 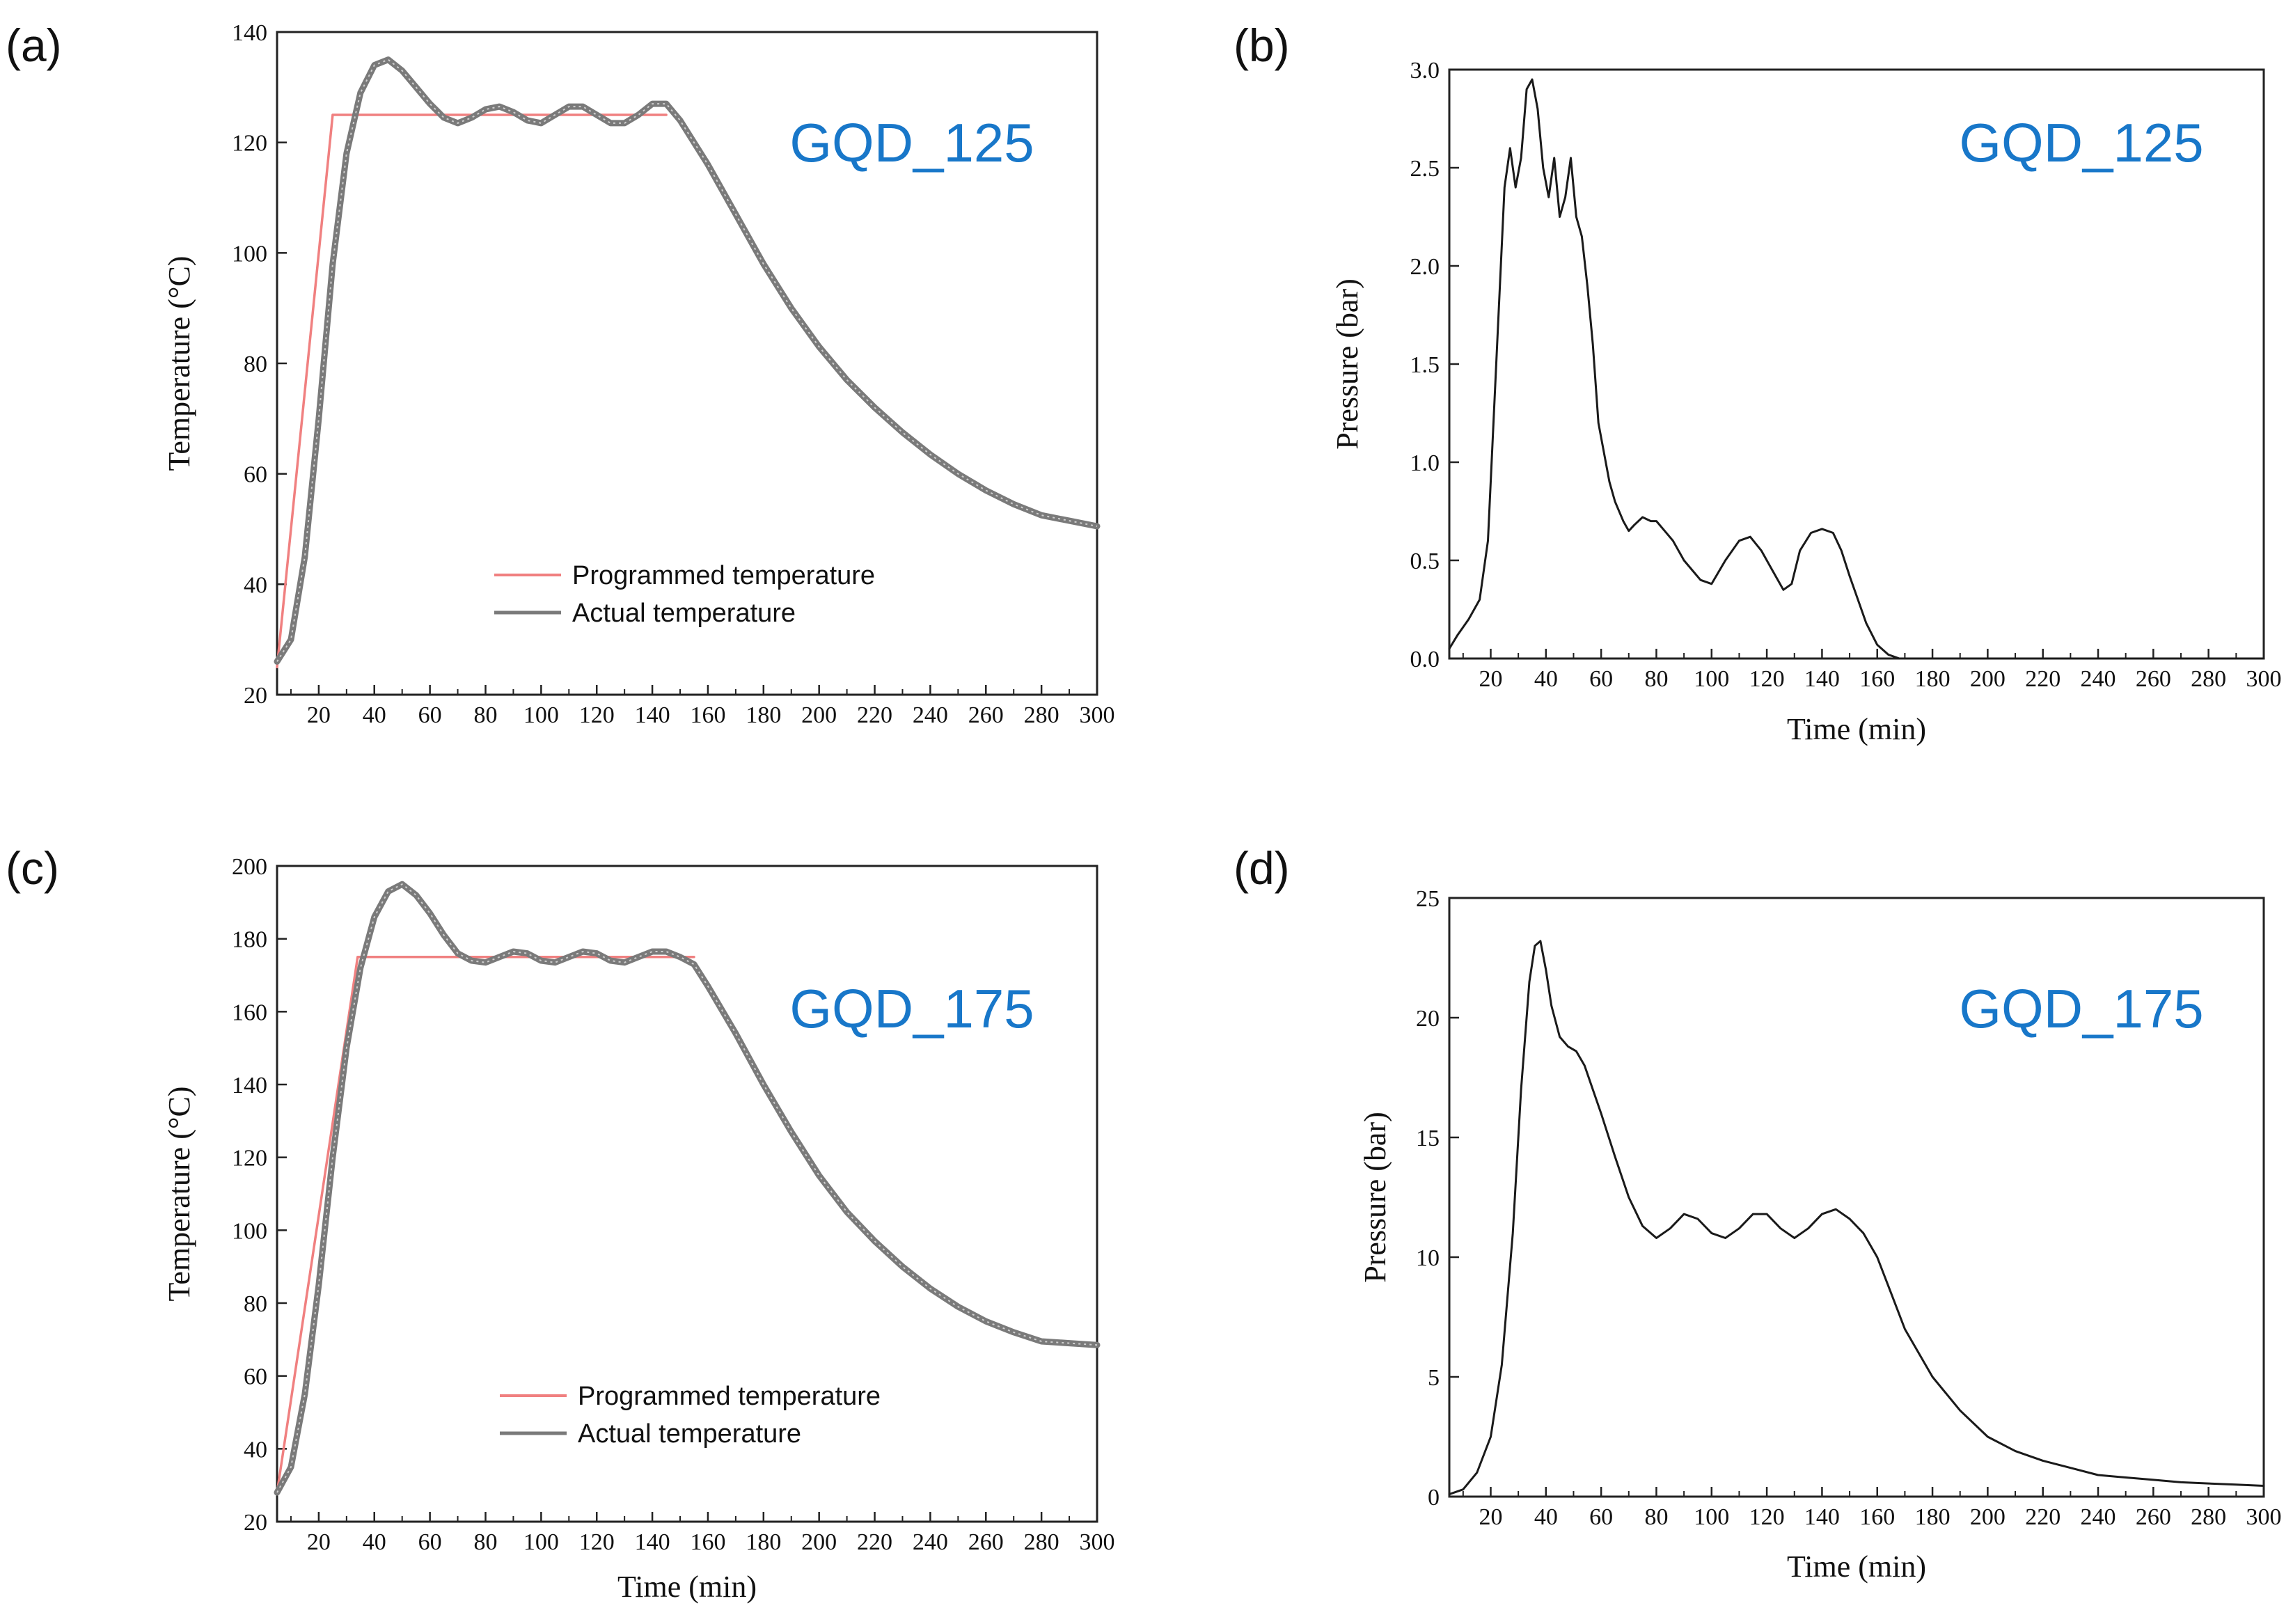 What do you see at coordinates (911, 142) in the screenshot?
I see `sample-label: GQD_125` at bounding box center [911, 142].